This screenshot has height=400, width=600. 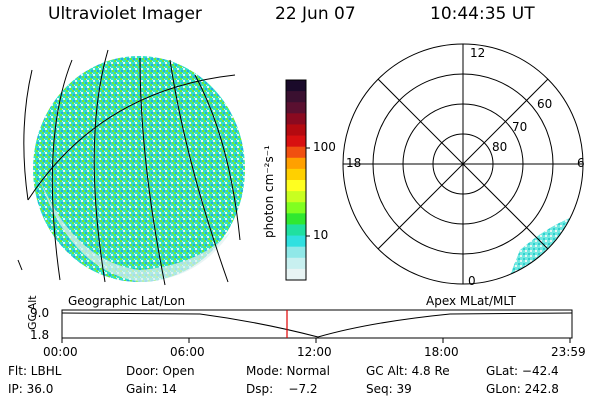 What do you see at coordinates (545, 104) in the screenshot?
I see `lat-label-60: 60` at bounding box center [545, 104].